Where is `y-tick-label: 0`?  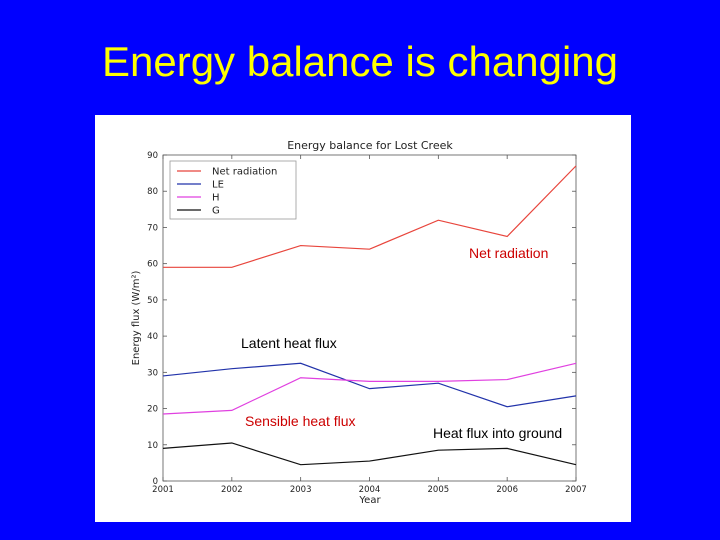 y-tick-label: 0 is located at coordinates (155, 482).